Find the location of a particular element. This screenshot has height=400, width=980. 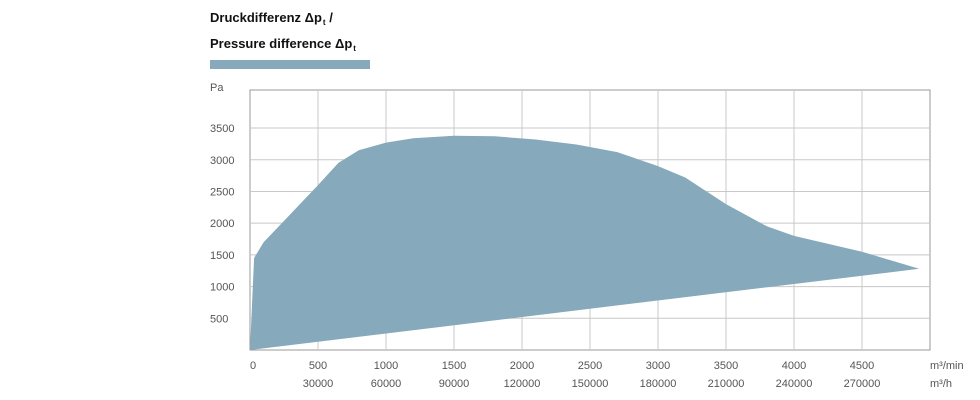

x-tick-label-secondary: 240000 is located at coordinates (794, 384).